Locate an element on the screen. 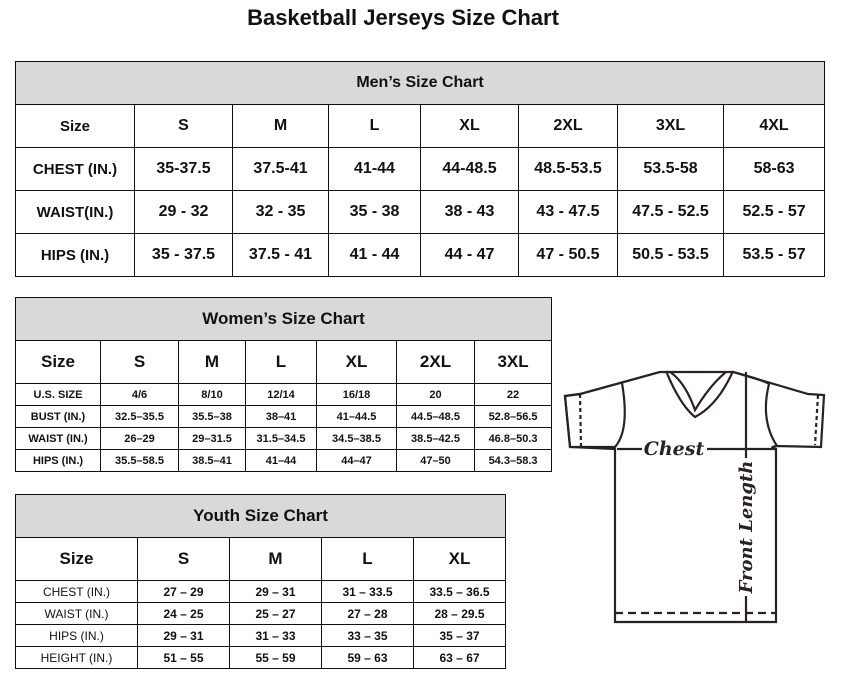 The width and height of the screenshot is (843, 679). table-row: HIPS (IN.) 29 – 31 31 – 33 33 – 35 35 – 37 is located at coordinates (261, 635).